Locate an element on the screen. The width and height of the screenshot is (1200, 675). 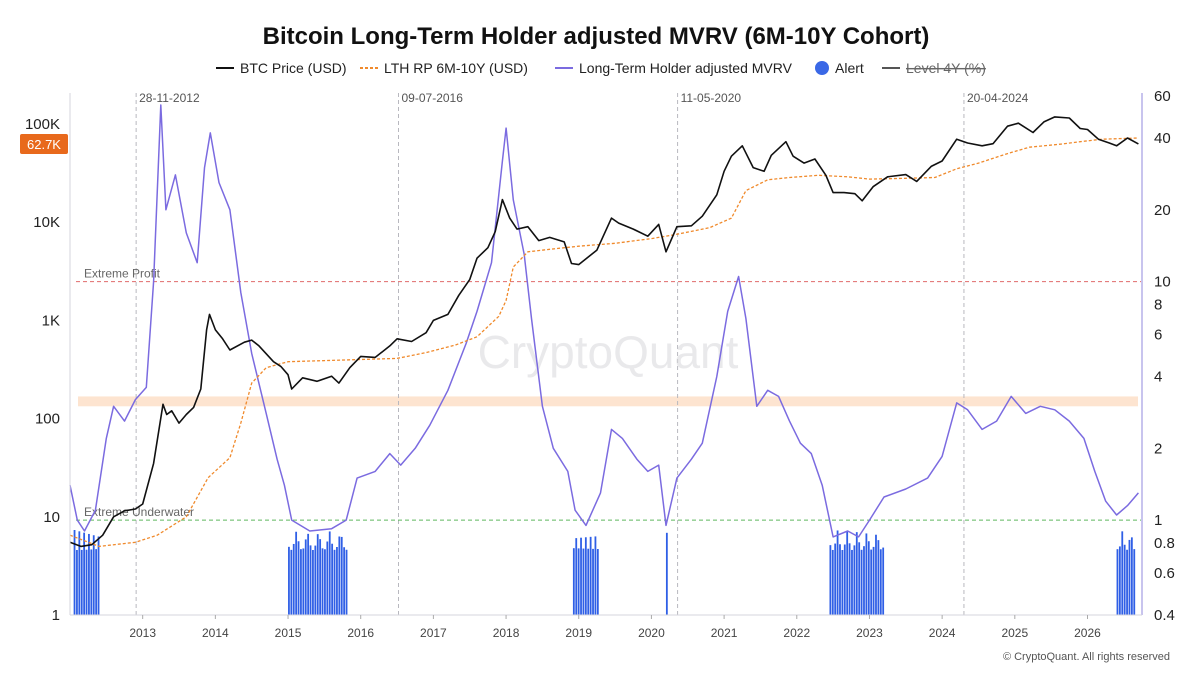
legend-label: Alert is located at coordinates (849, 68).